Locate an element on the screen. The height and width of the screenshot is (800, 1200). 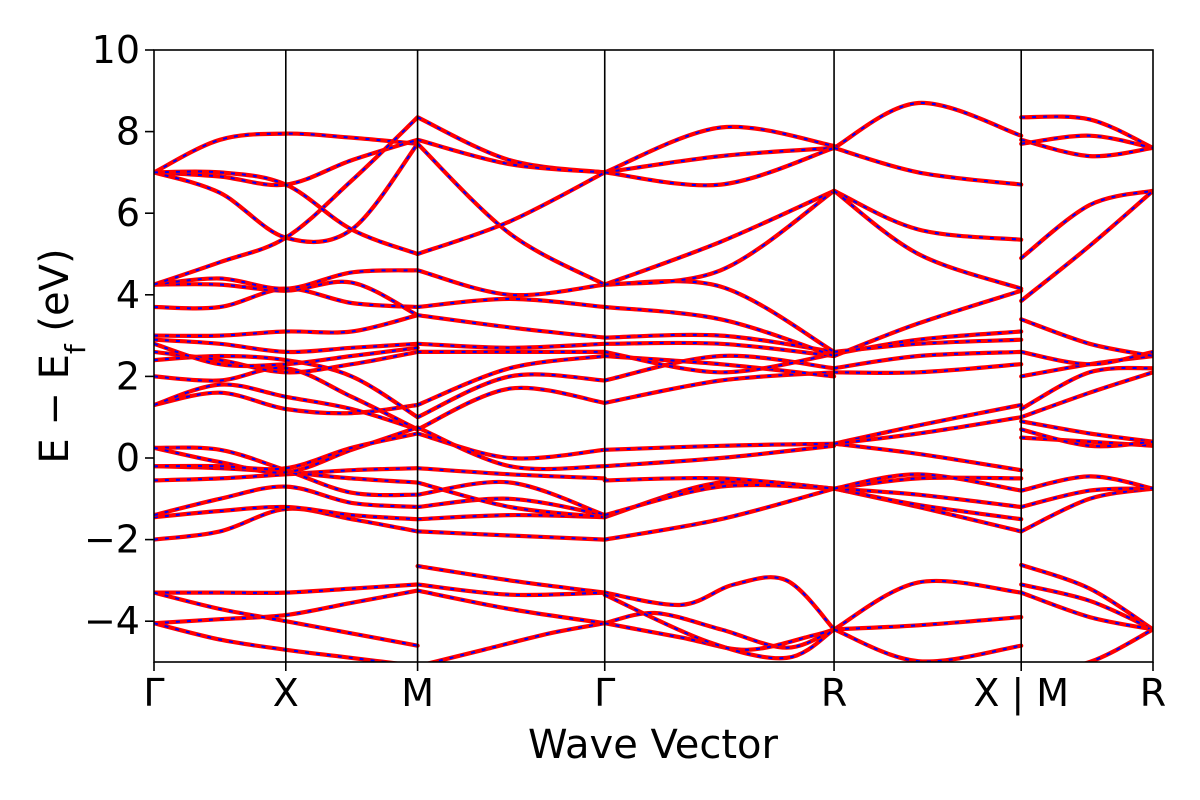
x-tick-label-5: X | M is located at coordinates (1021, 693).